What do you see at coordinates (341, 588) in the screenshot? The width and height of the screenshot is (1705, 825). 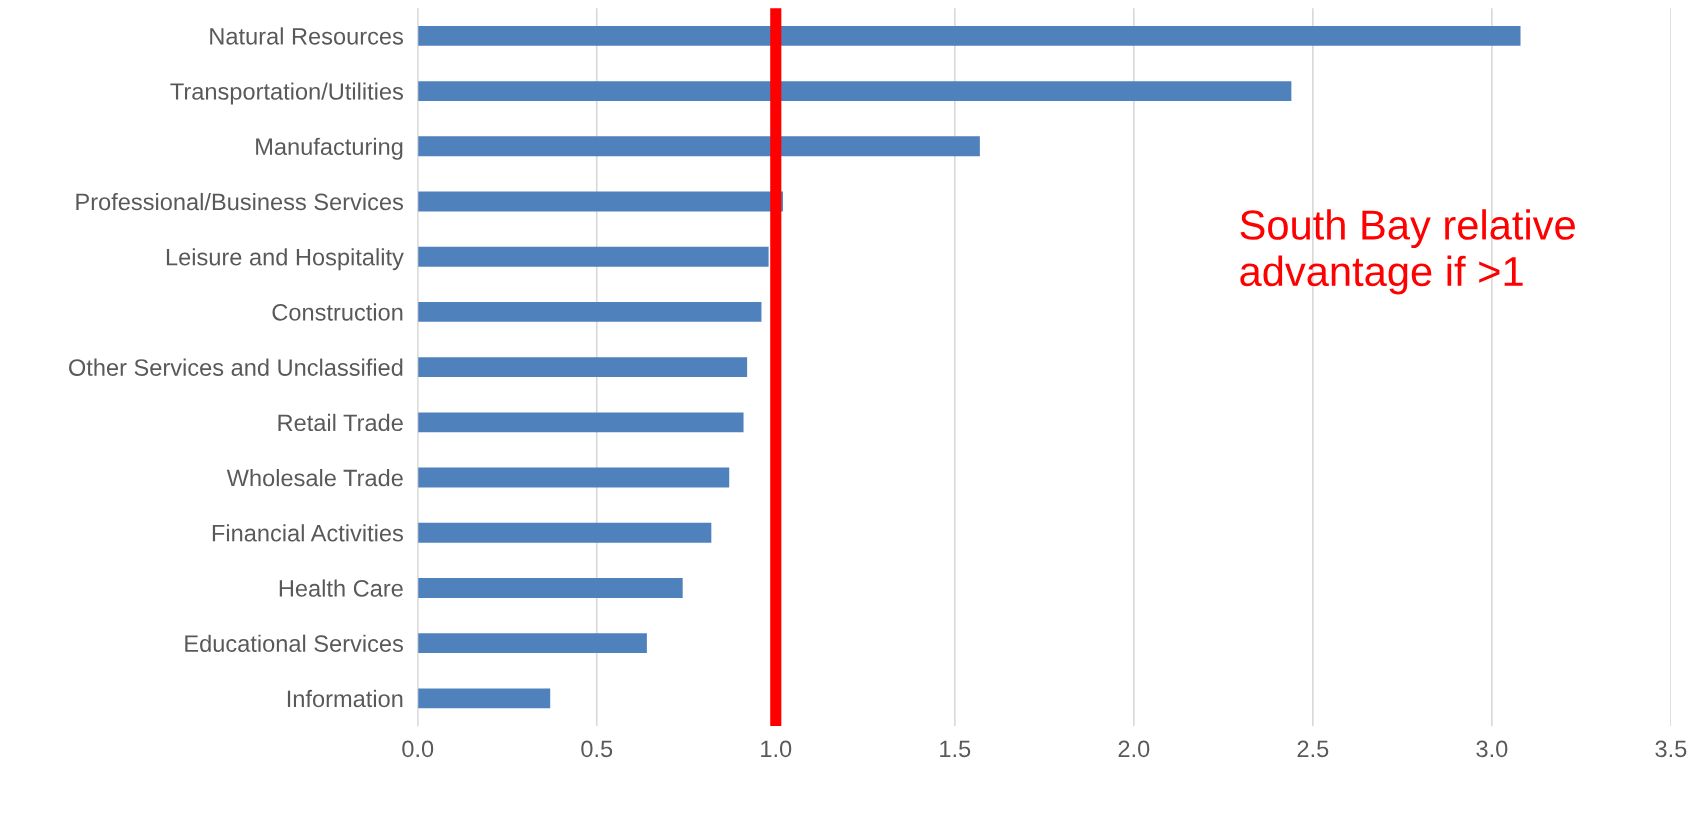 I see `y-tick-label: Health Care` at bounding box center [341, 588].